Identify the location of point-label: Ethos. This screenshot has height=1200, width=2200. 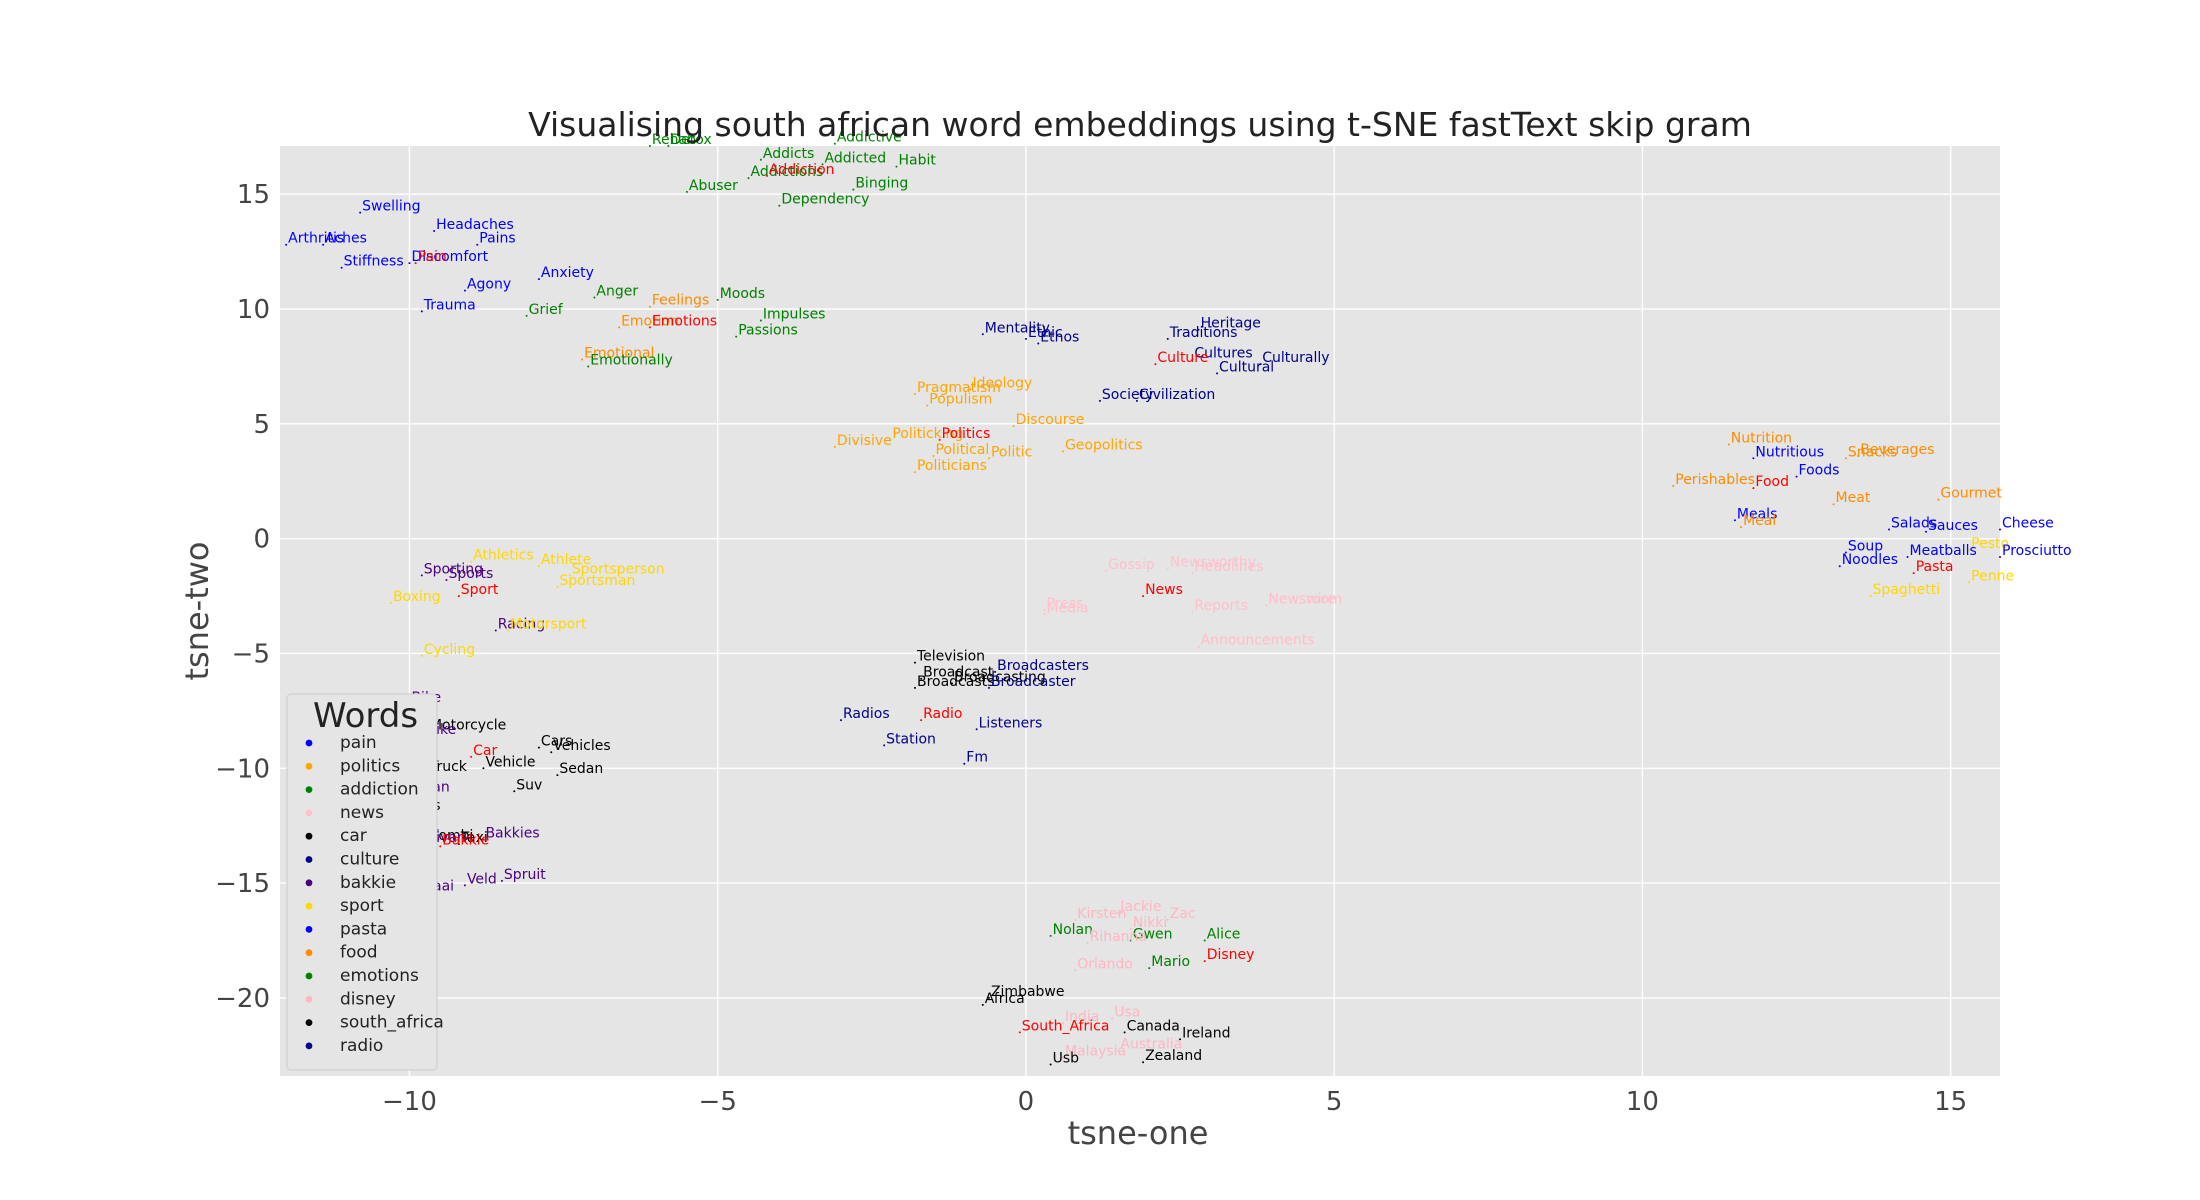
(1059, 337).